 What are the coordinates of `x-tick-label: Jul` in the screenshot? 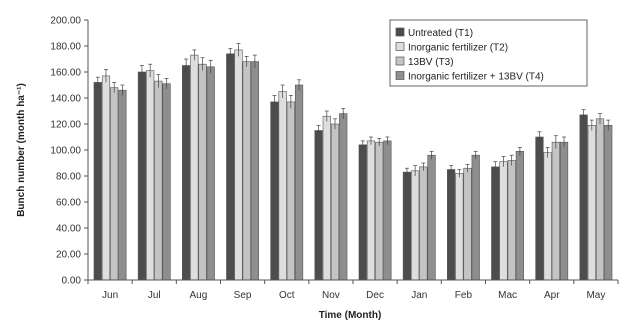 It's located at (154, 295).